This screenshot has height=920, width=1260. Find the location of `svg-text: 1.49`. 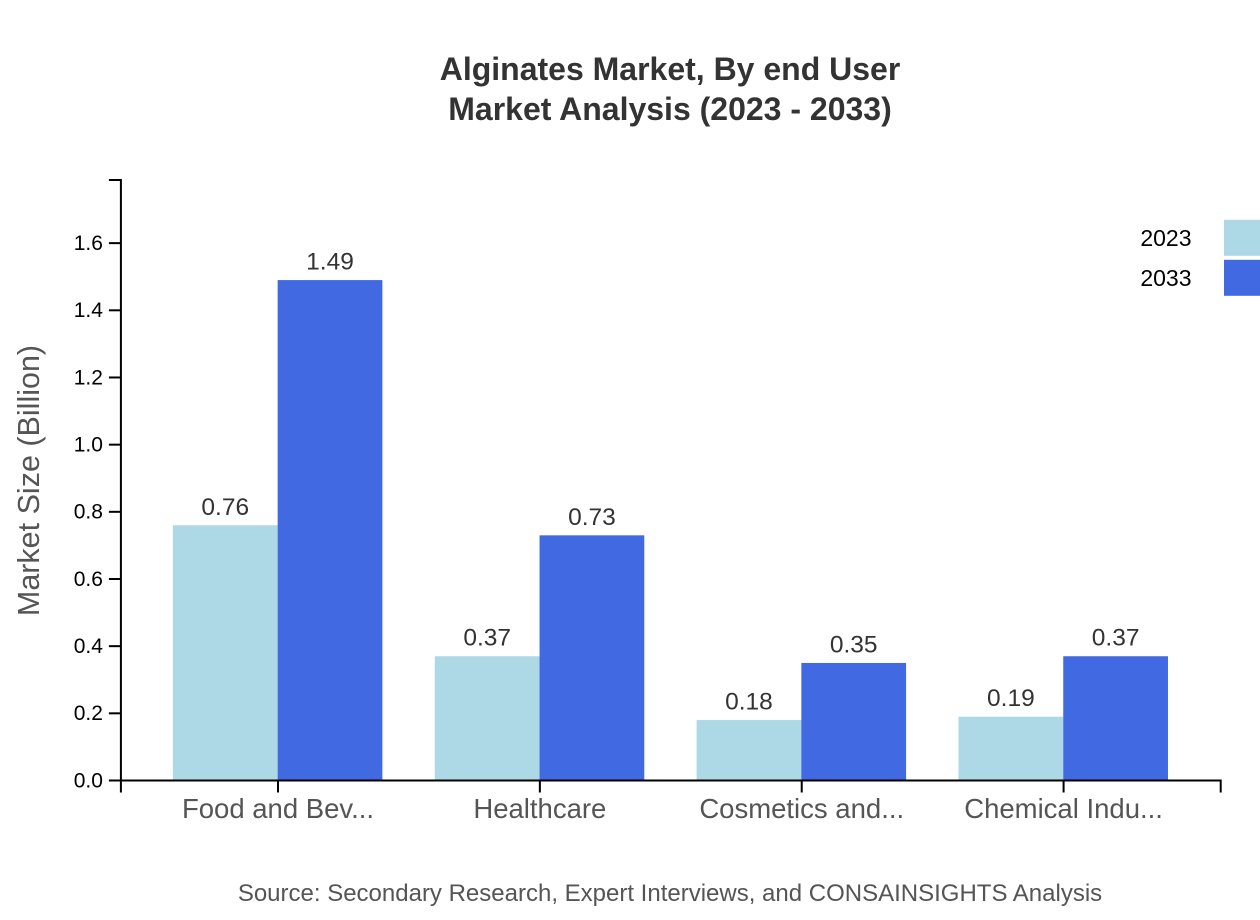

svg-text: 1.49 is located at coordinates (330, 262).